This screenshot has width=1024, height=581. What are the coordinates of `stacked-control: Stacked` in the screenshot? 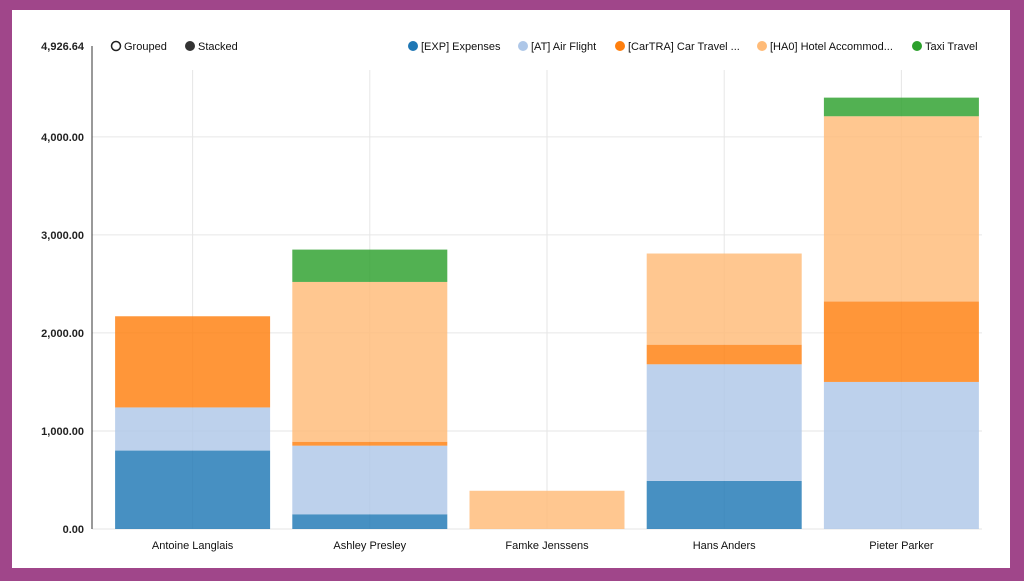 It's located at (211, 47).